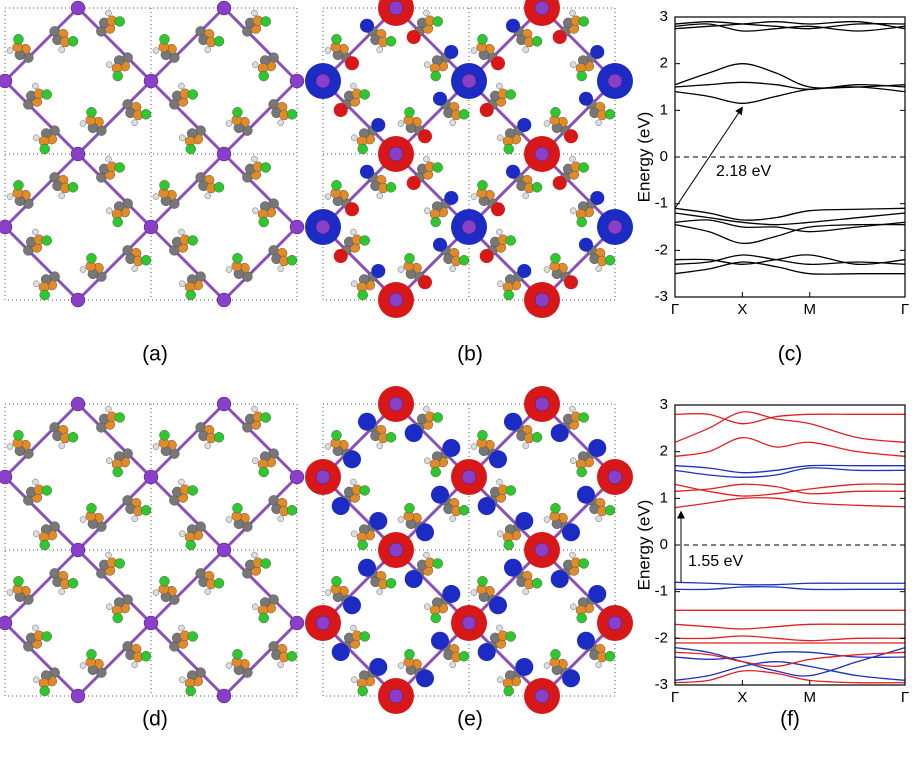  What do you see at coordinates (790, 354) in the screenshot?
I see `panel-label: (c)` at bounding box center [790, 354].